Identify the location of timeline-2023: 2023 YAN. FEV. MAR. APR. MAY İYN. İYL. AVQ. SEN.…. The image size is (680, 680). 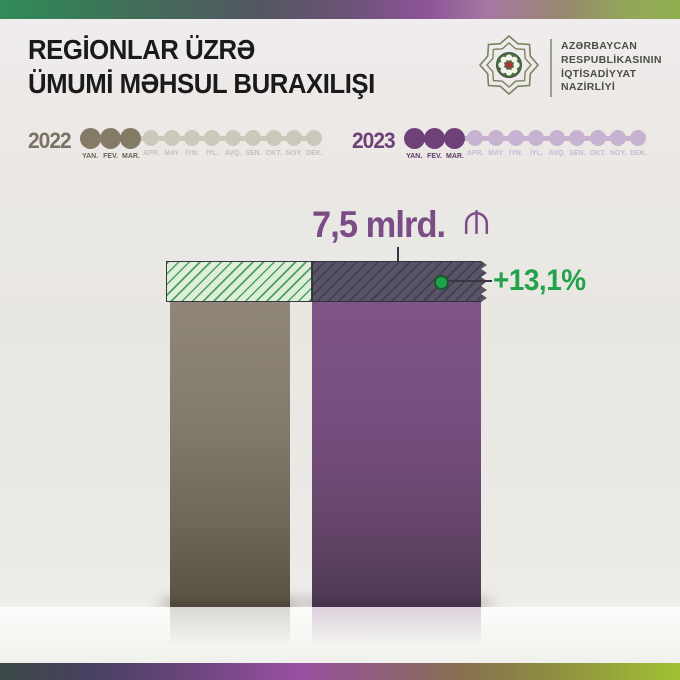
(500, 143).